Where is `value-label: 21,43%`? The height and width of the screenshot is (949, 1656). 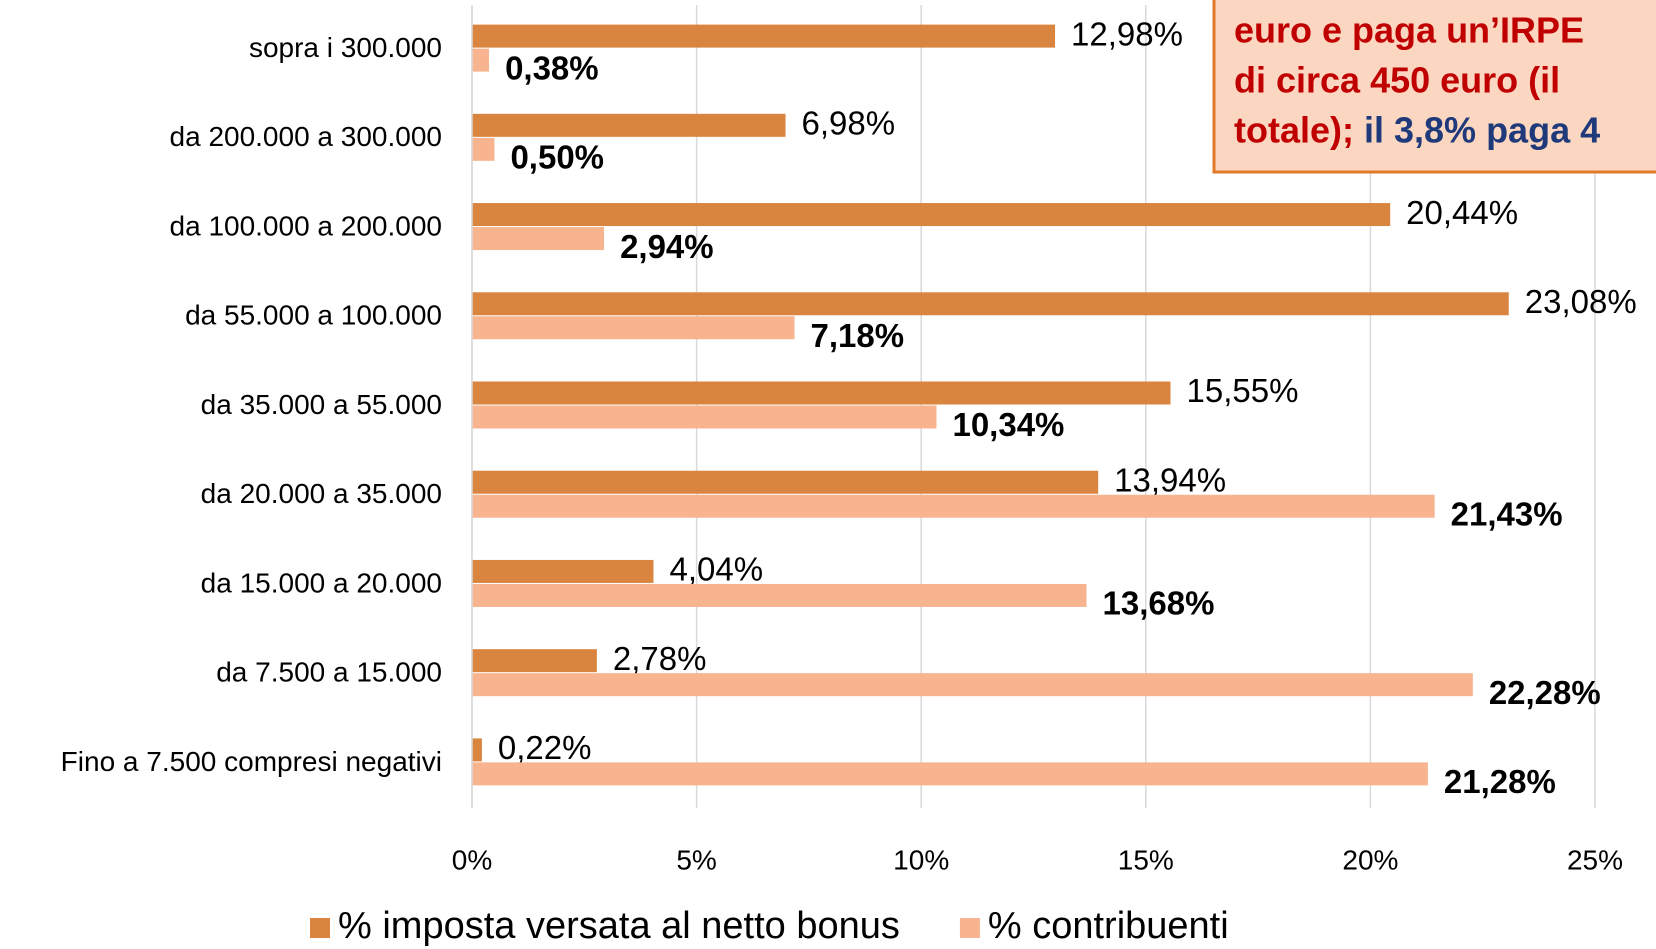
value-label: 21,43% is located at coordinates (1507, 513).